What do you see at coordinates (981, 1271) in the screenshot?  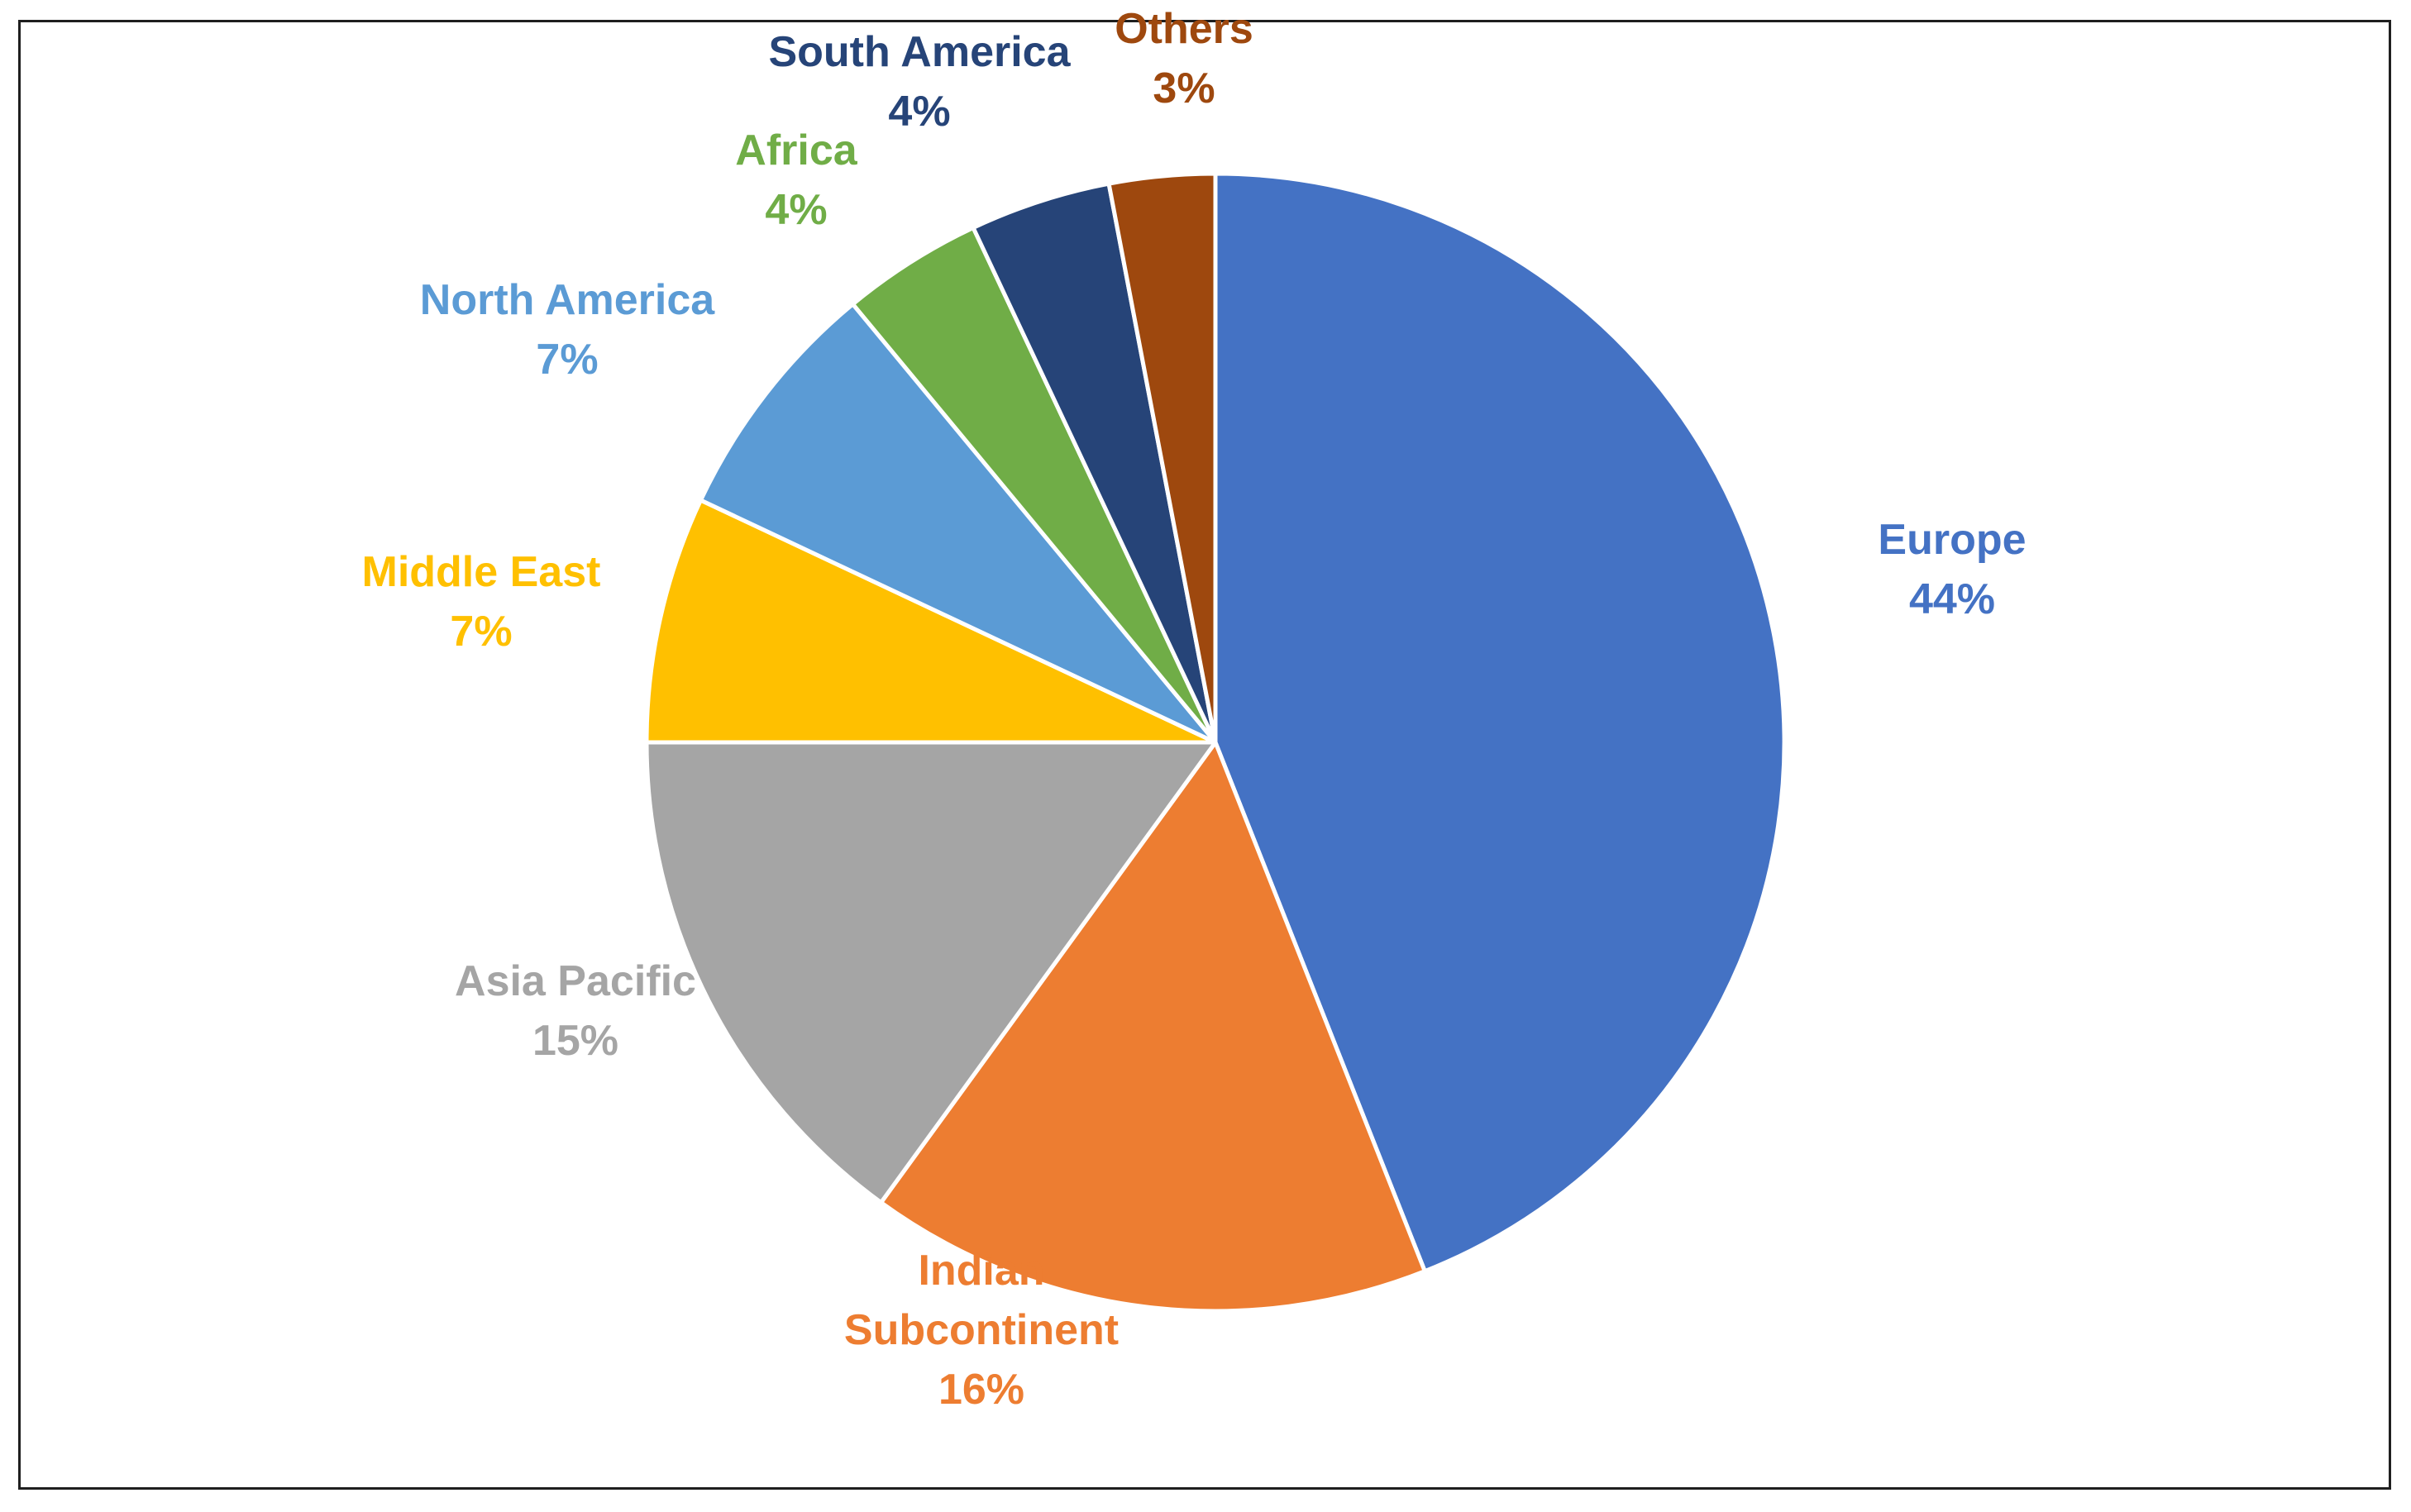 I see `slice-name-label: Indian` at bounding box center [981, 1271].